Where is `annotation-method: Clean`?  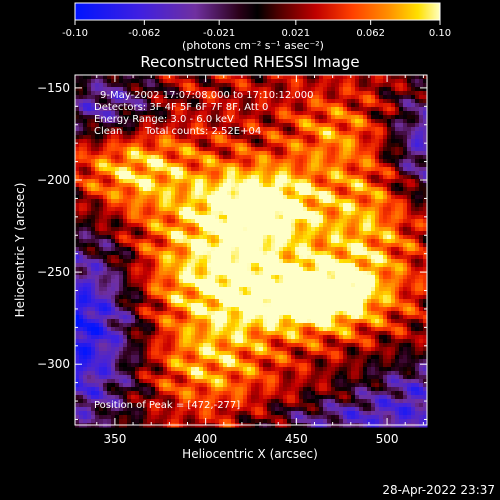 annotation-method: Clean is located at coordinates (108, 131).